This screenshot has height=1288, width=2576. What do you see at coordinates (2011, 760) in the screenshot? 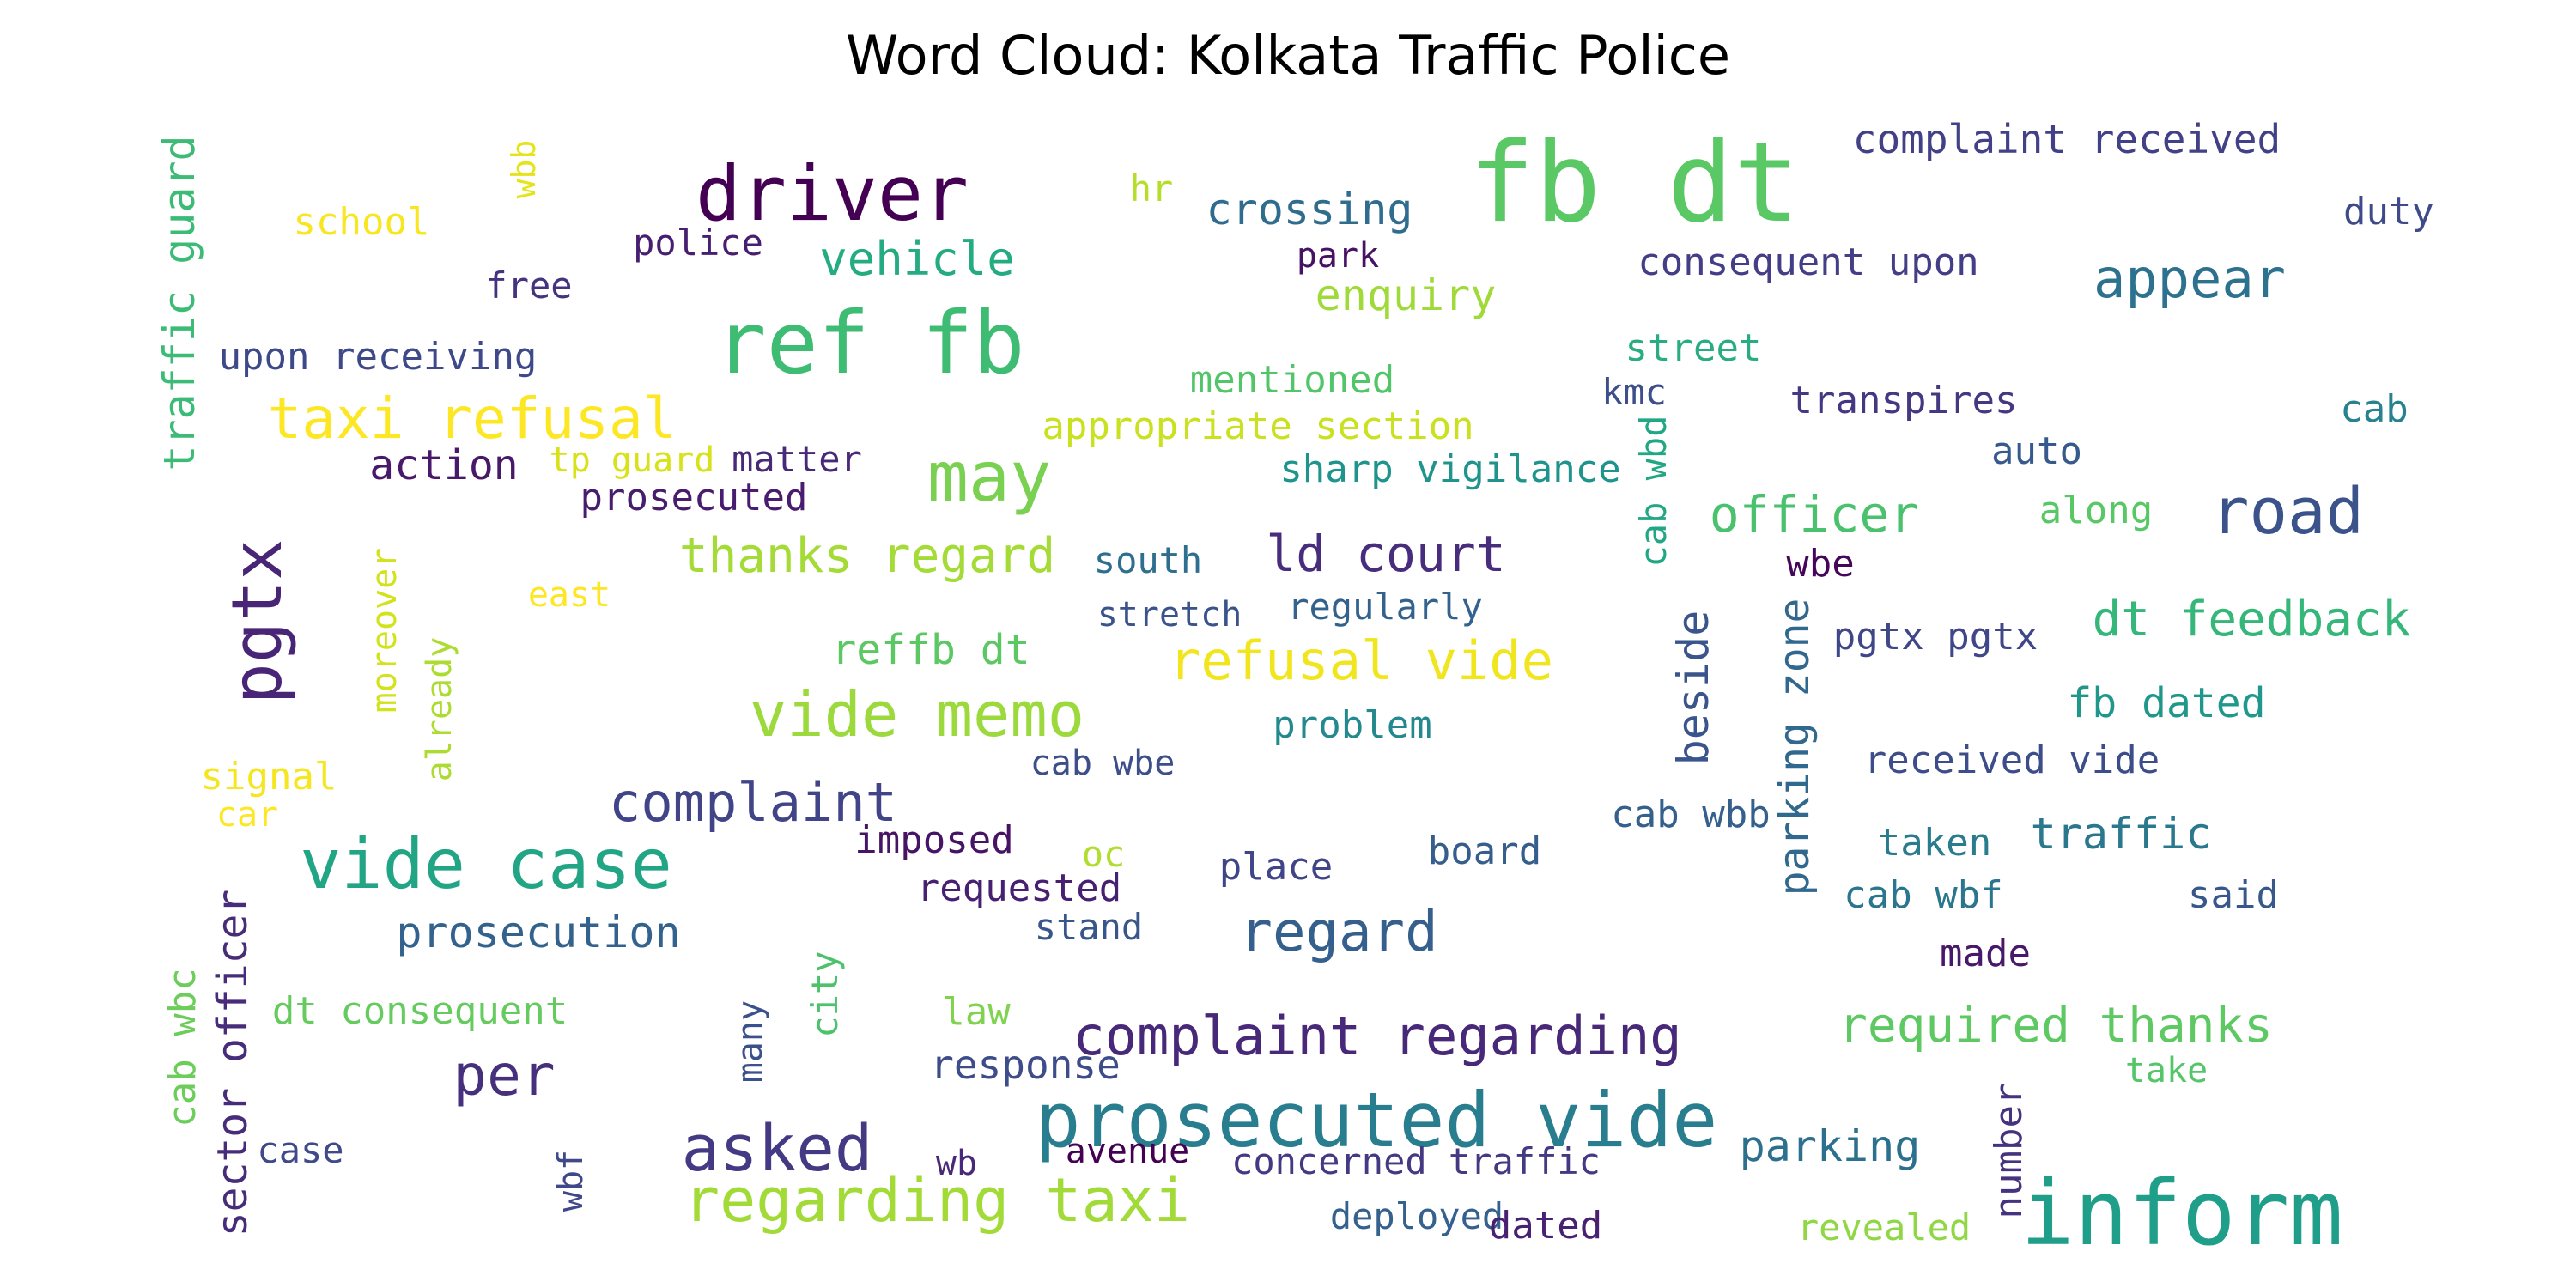
I see `word-received-vide: received vide` at bounding box center [2011, 760].